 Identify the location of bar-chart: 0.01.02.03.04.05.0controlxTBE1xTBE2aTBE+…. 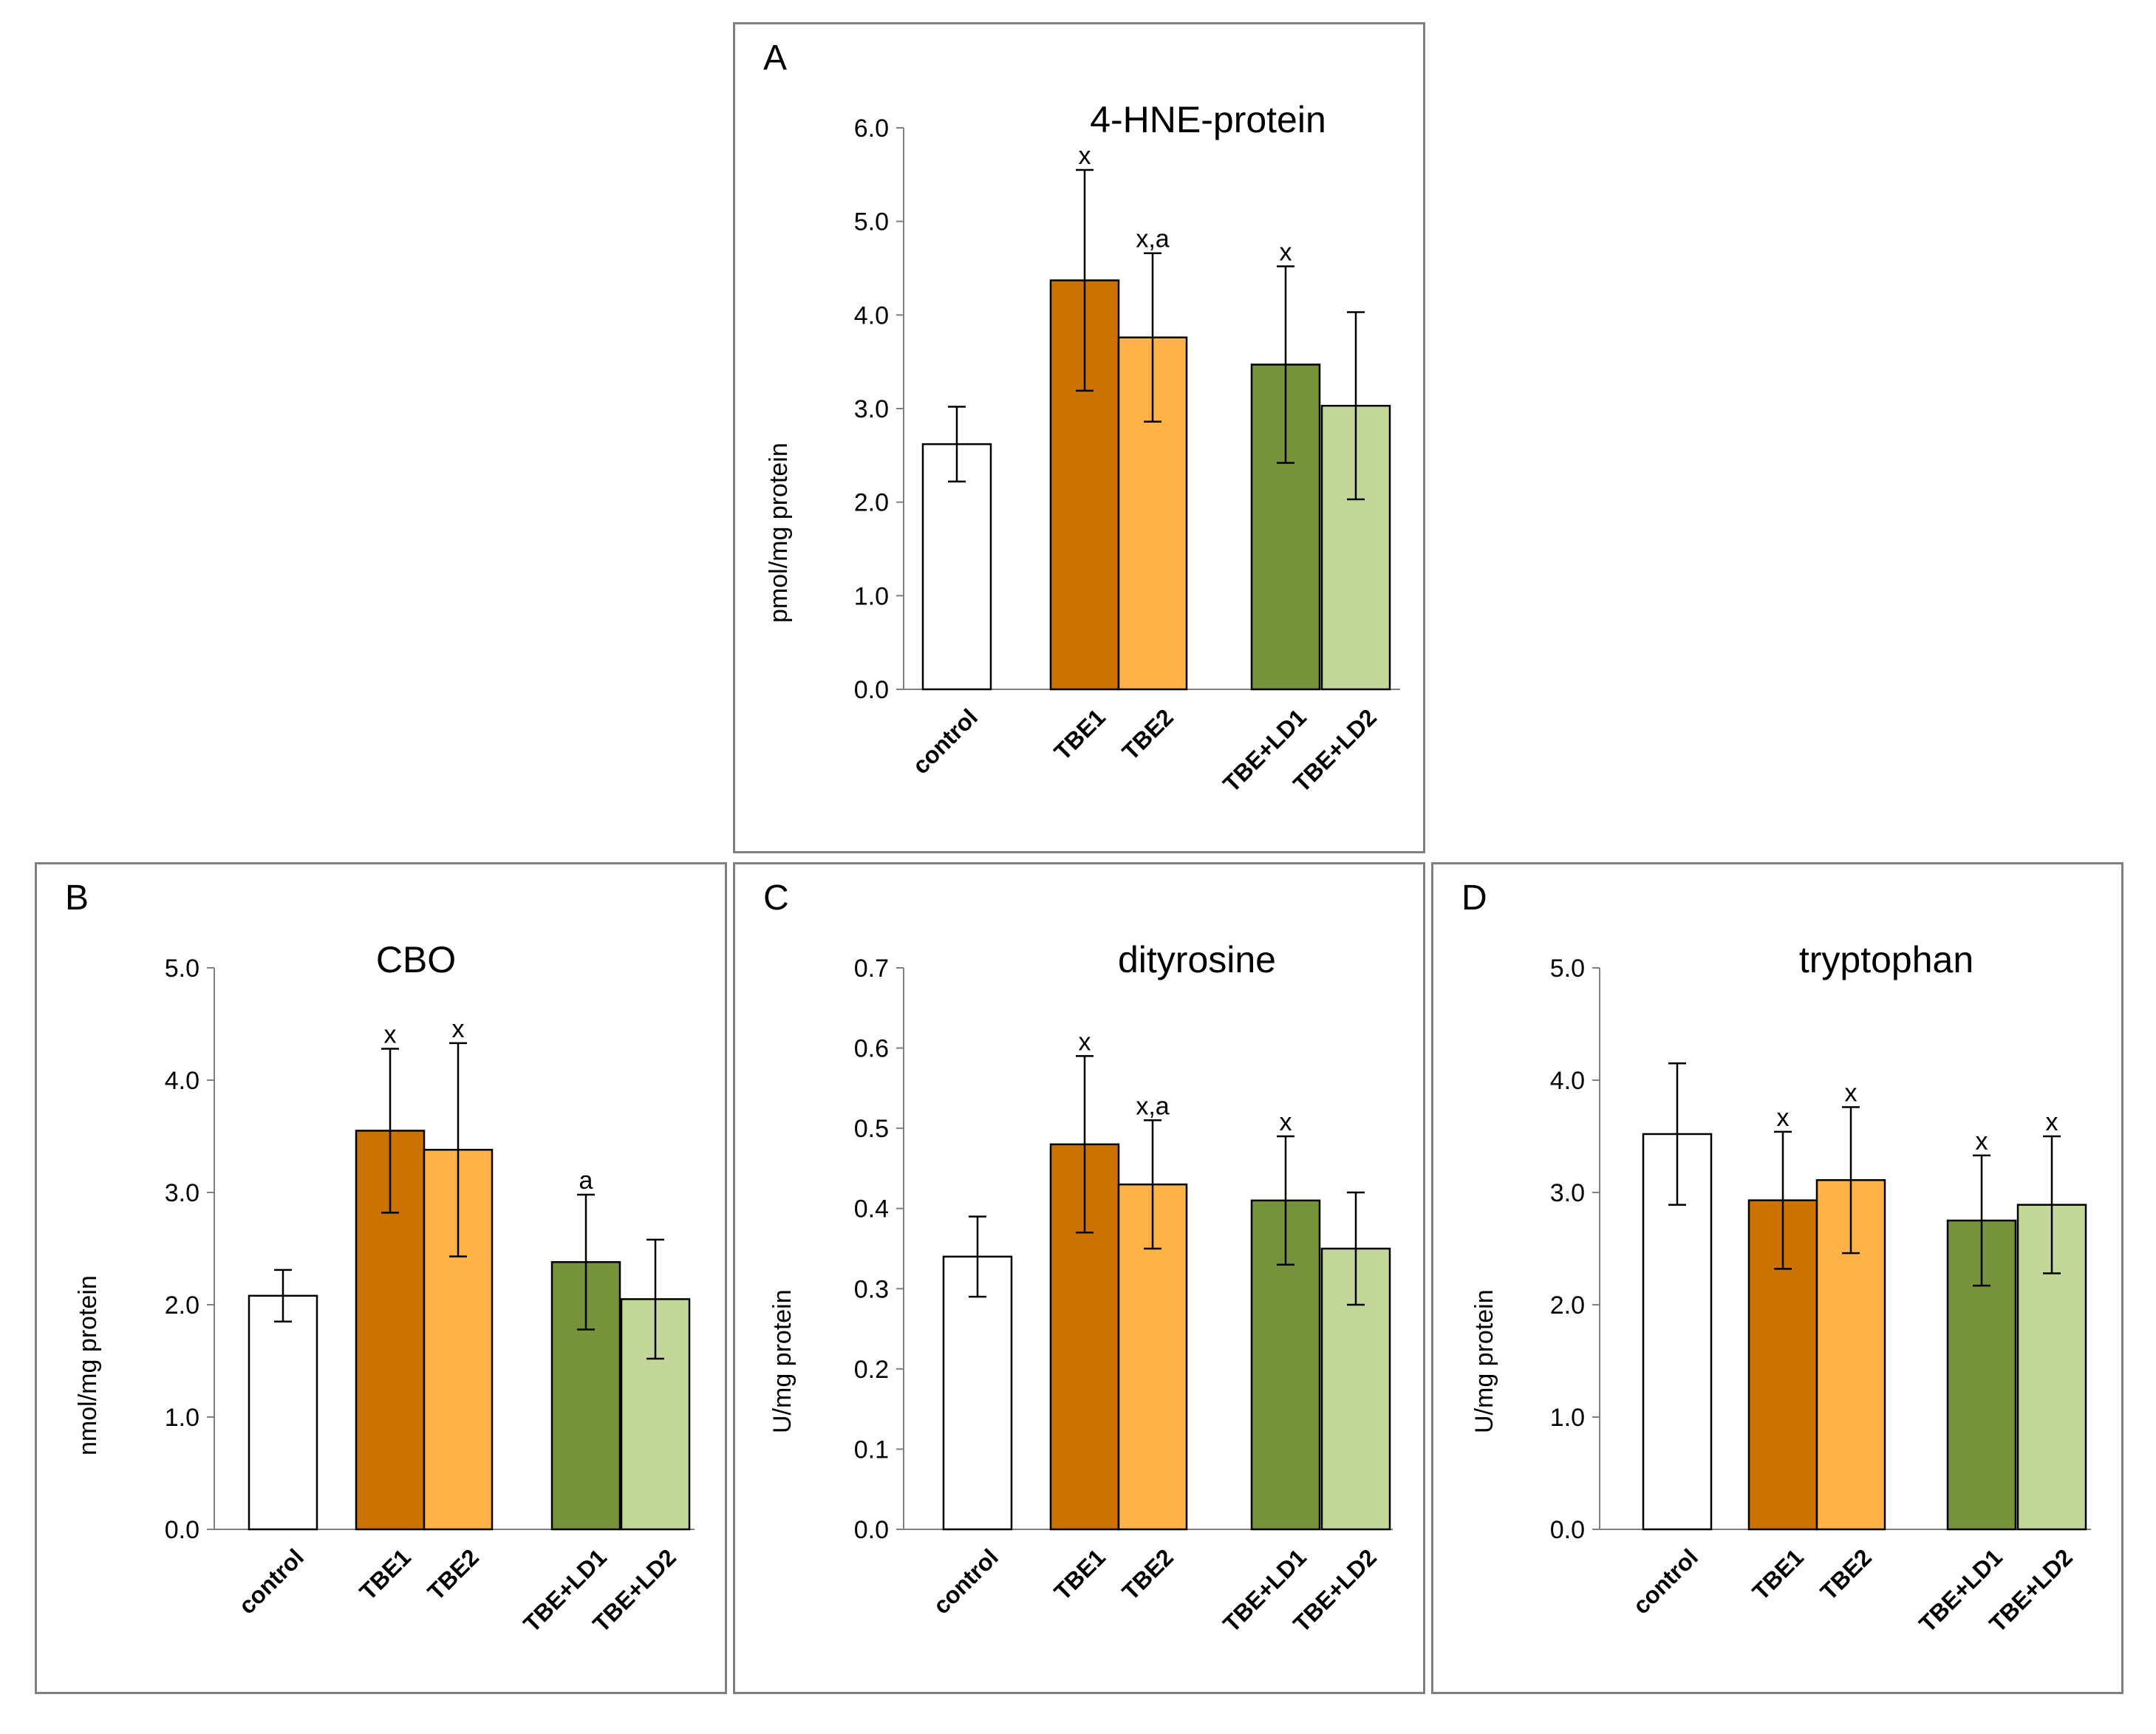
(430, 1296).